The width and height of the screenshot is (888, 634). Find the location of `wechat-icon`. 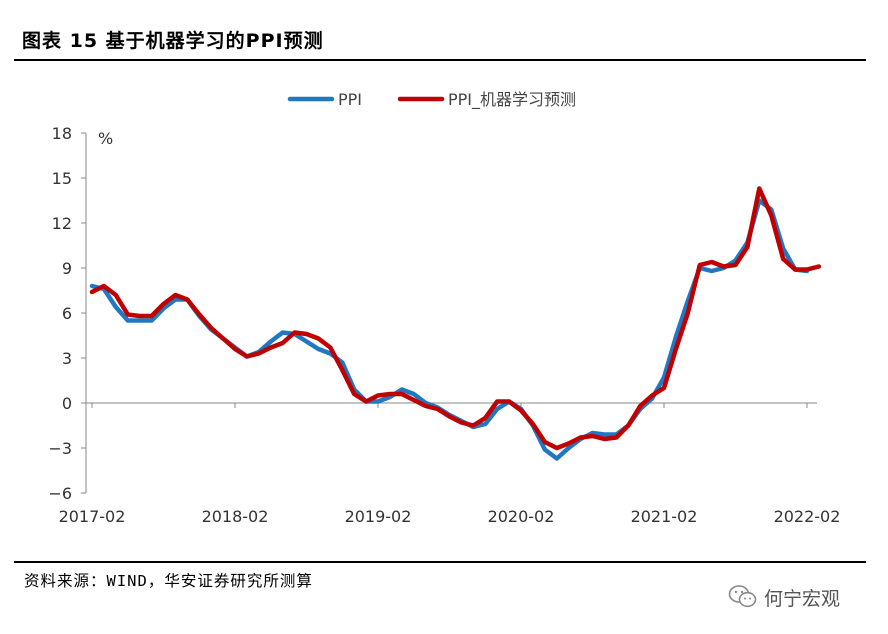

wechat-icon is located at coordinates (742, 596).